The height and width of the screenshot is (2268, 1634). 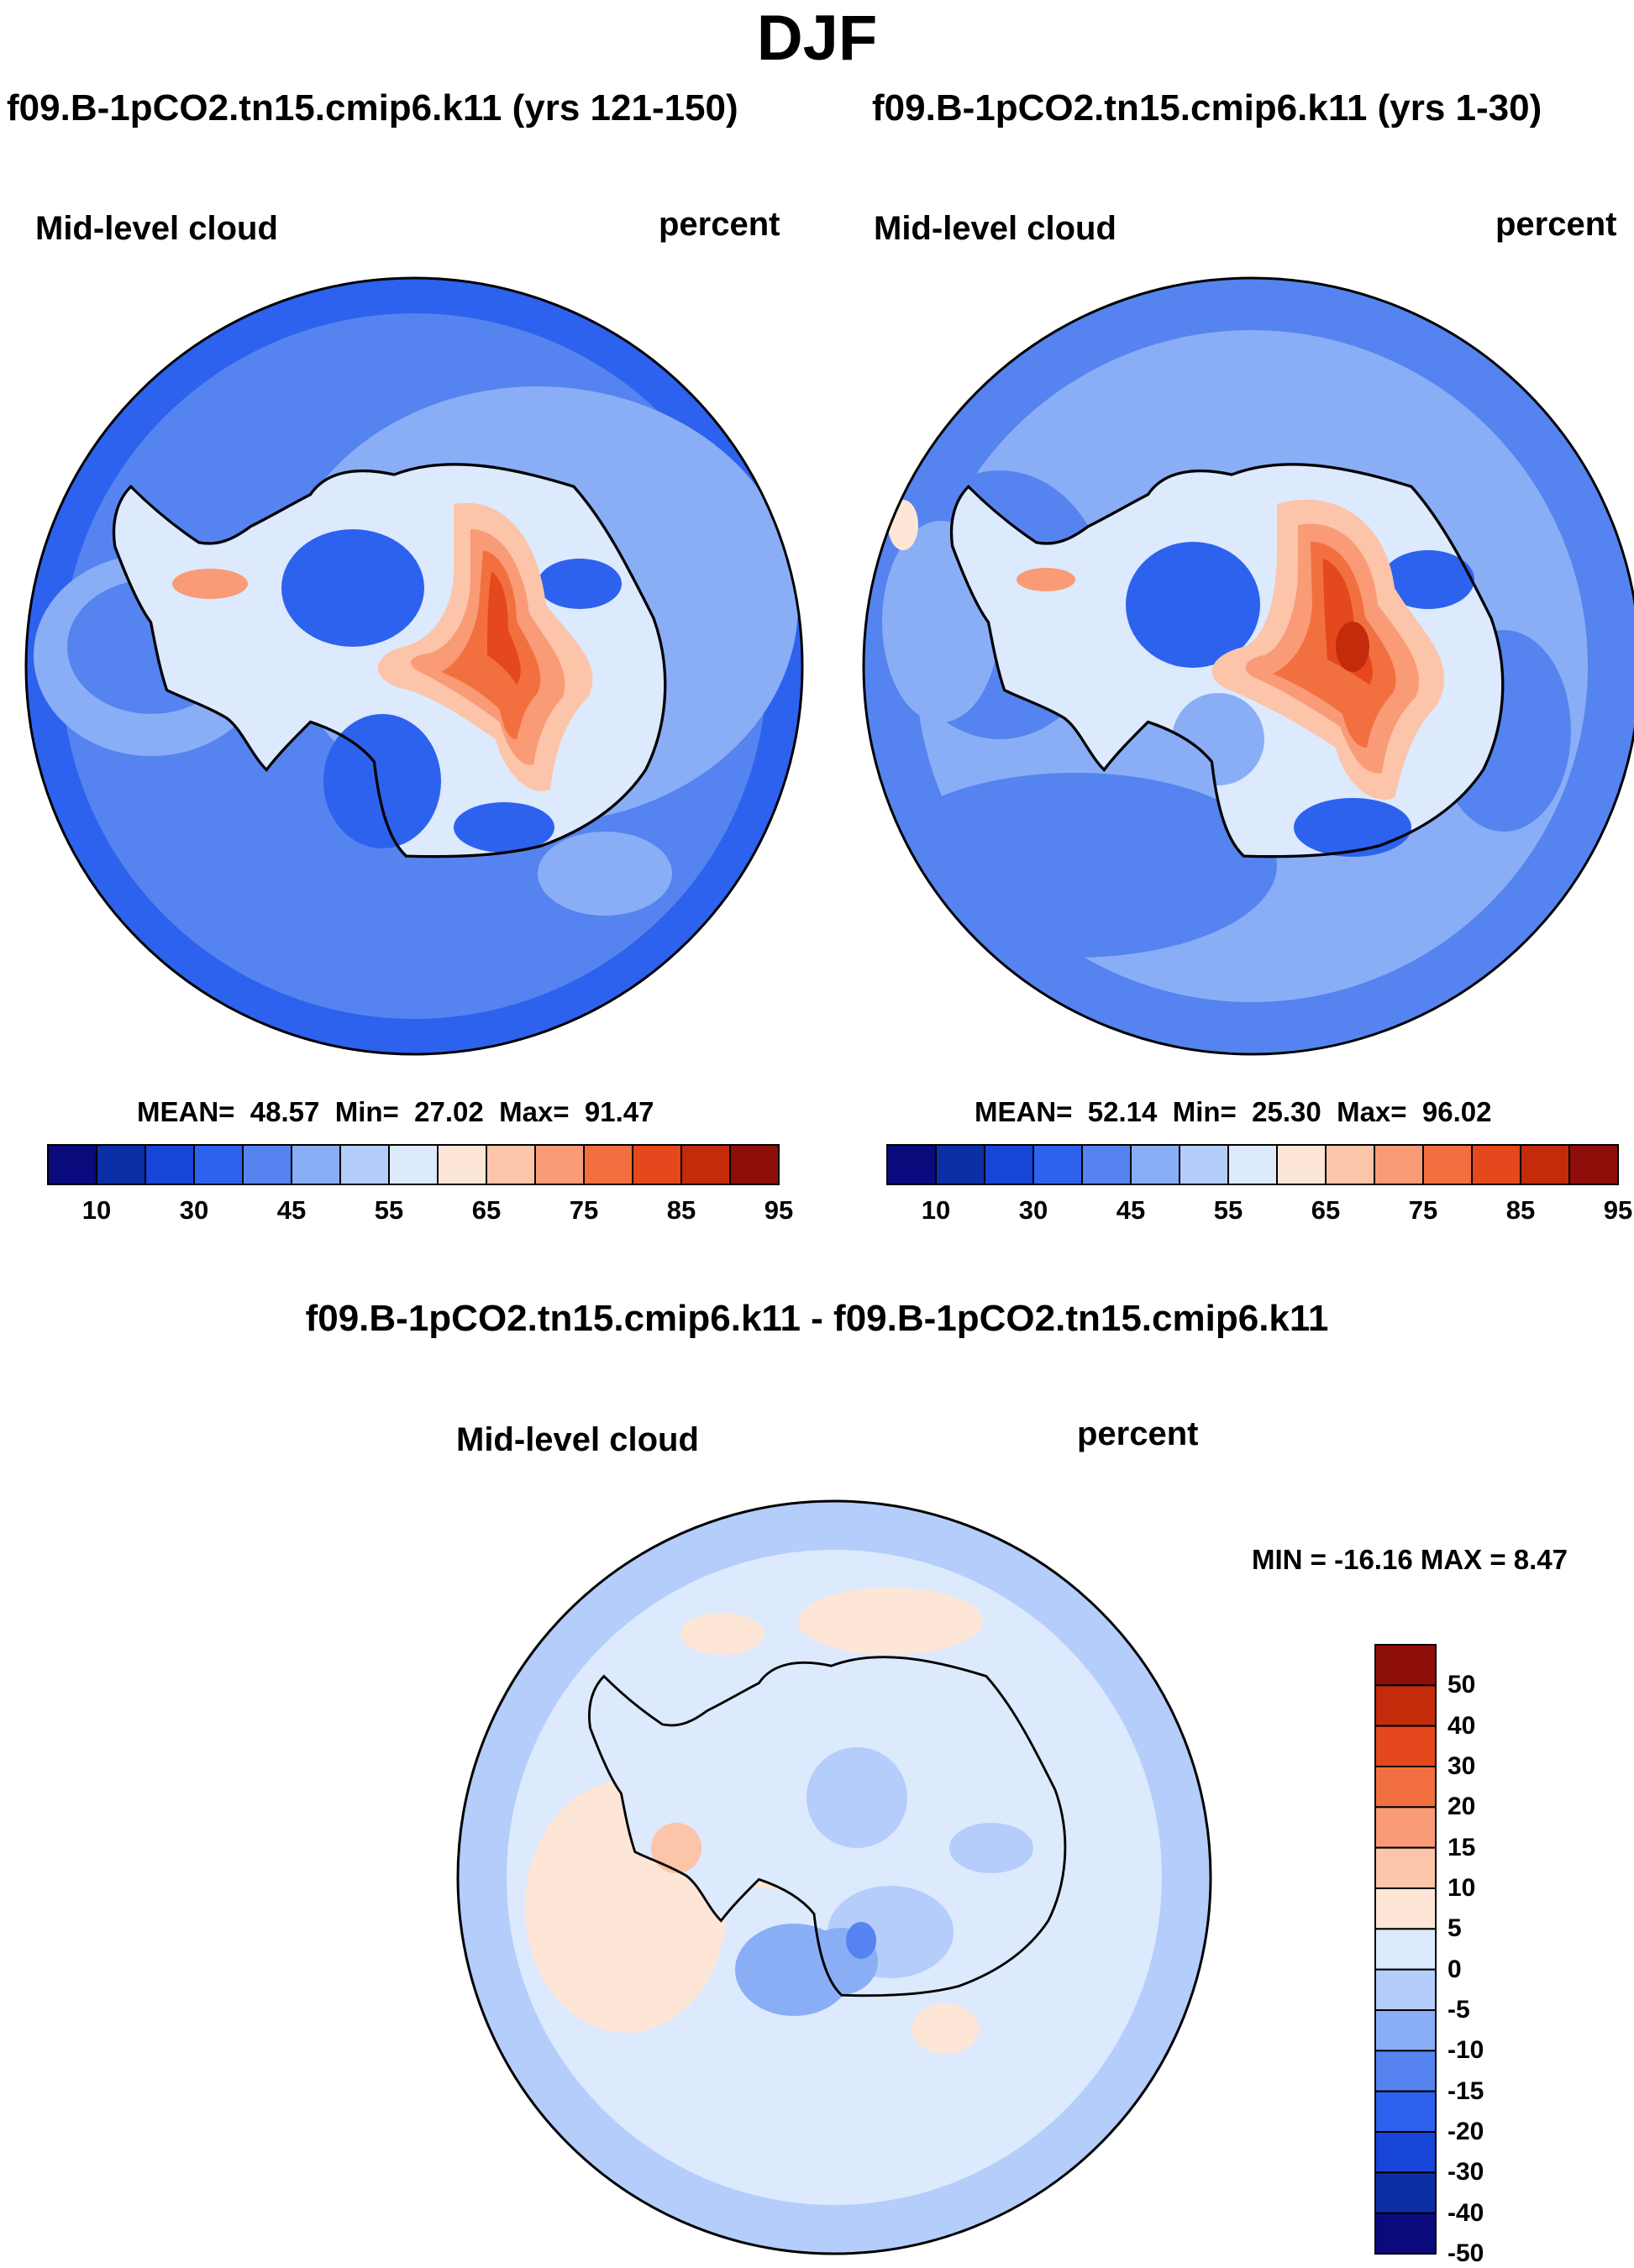 I want to click on colorbar-tick-label: -5, so click(x=1458, y=2010).